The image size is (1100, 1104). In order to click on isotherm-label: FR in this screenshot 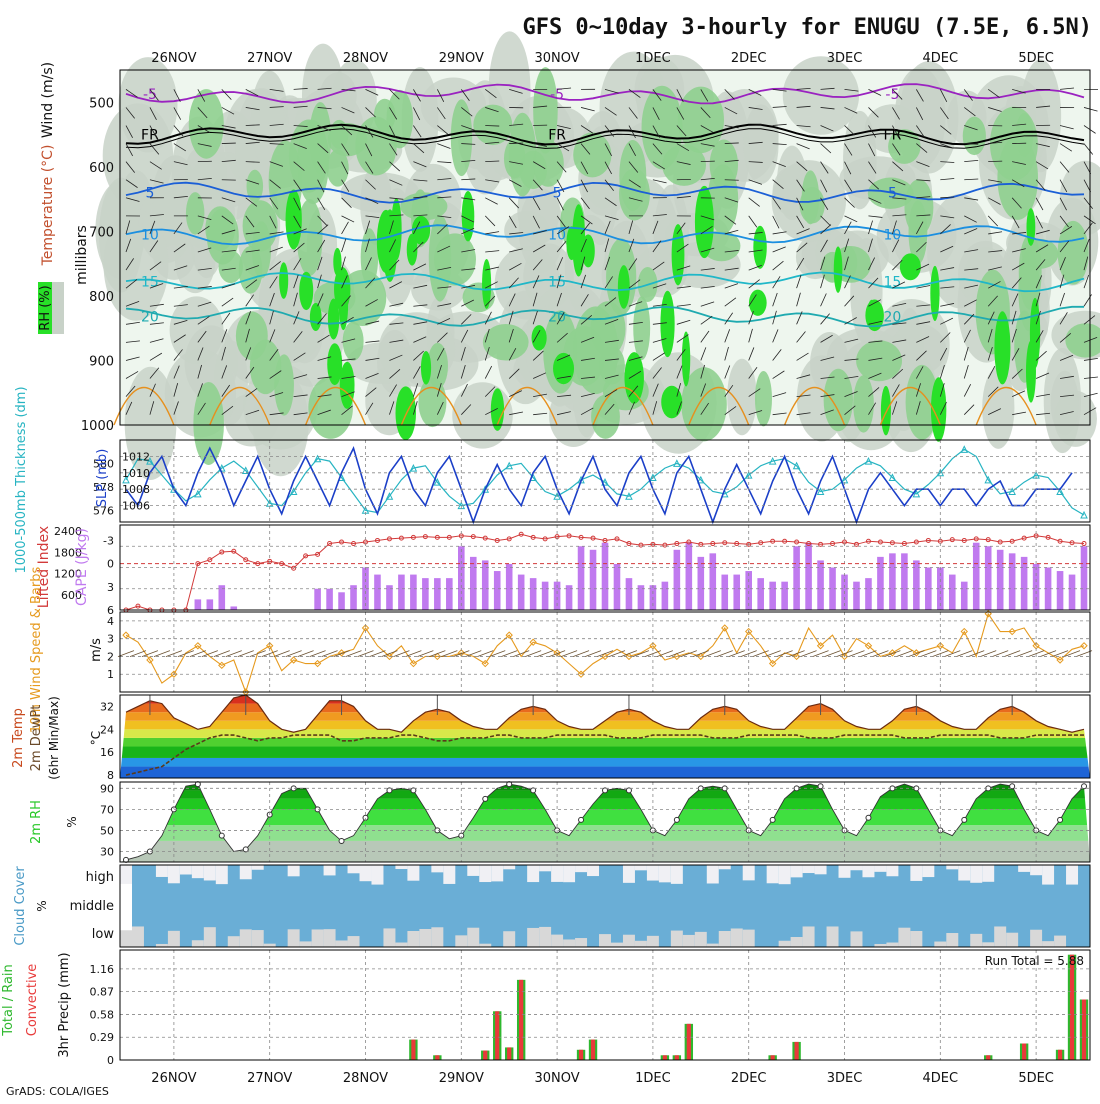, I will do `click(557, 136)`.